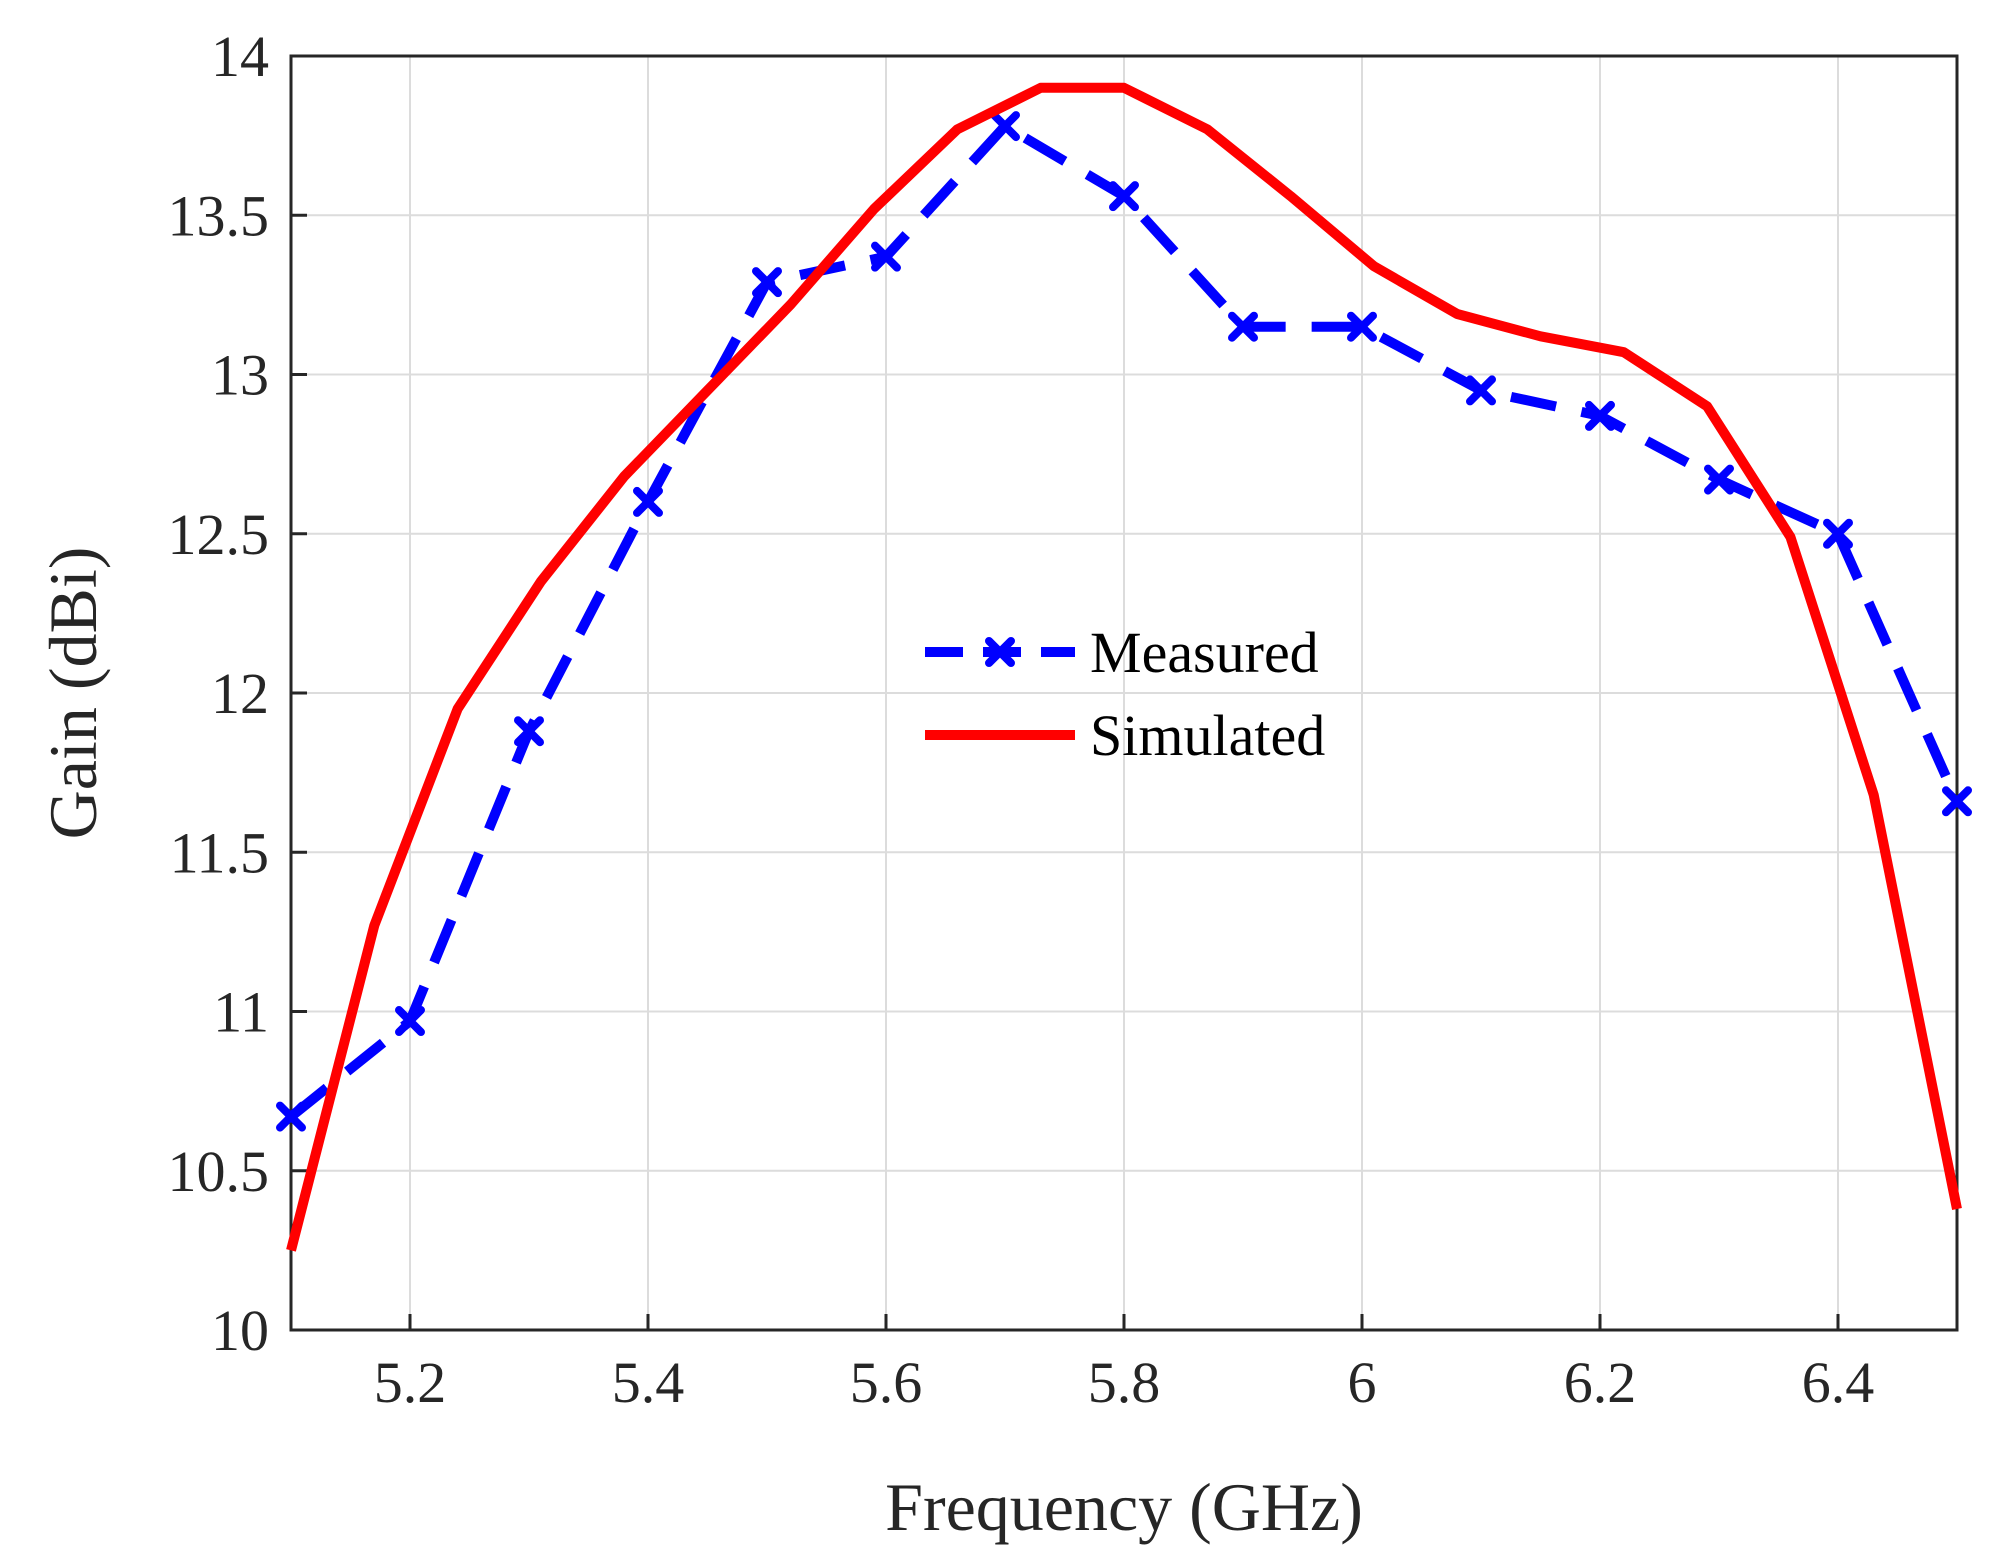 The width and height of the screenshot is (2004, 1562). What do you see at coordinates (1838, 1382) in the screenshot?
I see `x-tick-label: 6.4` at bounding box center [1838, 1382].